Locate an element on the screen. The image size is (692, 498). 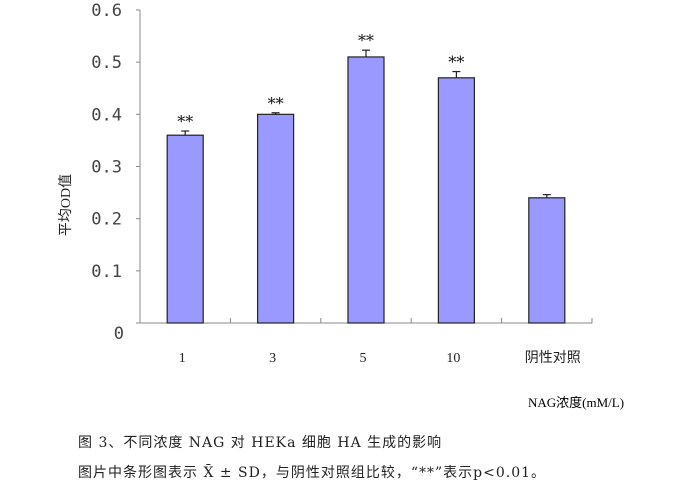
x-axis-label: NAG浓度(mM/L) is located at coordinates (576, 402).